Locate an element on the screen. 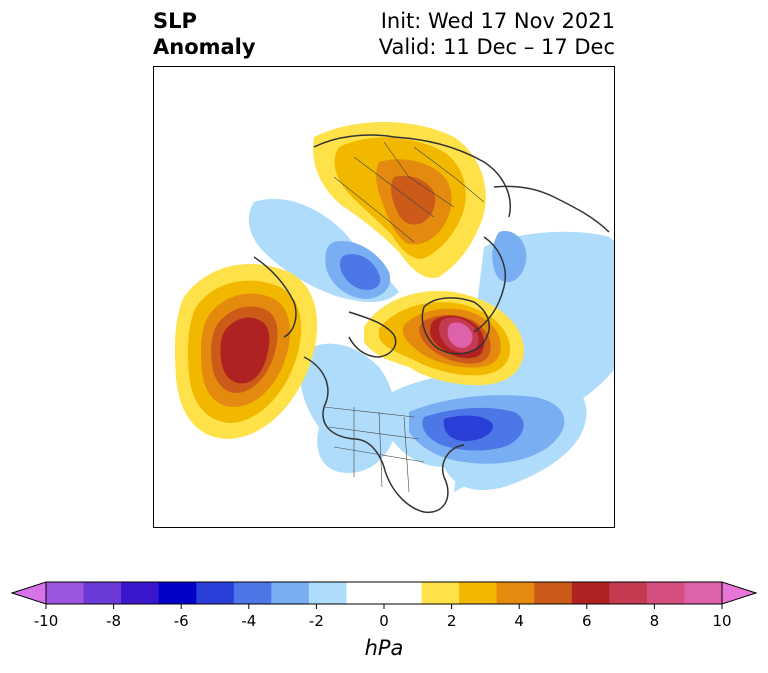 This screenshot has height=673, width=768. colorbar: -10 -8 -6 -4 -2 0 2 4 6 8 10 is located at coordinates (384, 605).